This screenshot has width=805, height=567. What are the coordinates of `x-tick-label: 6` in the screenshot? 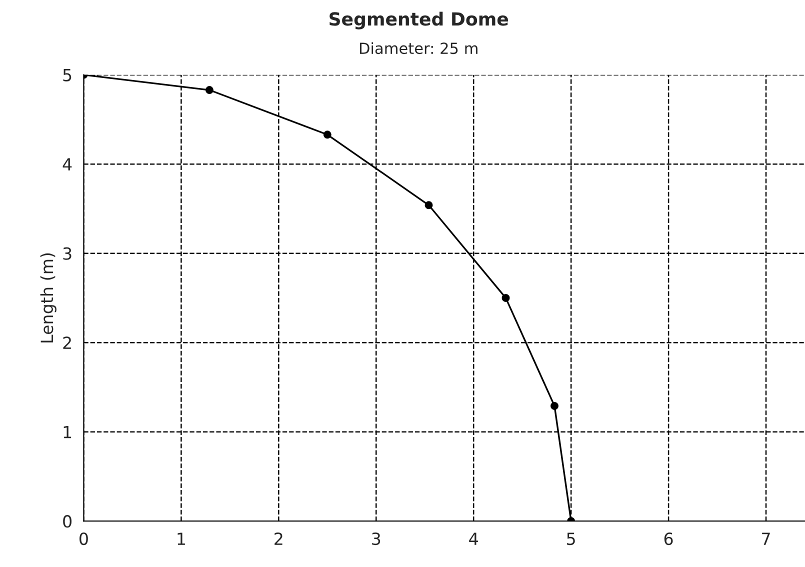 It's located at (668, 539).